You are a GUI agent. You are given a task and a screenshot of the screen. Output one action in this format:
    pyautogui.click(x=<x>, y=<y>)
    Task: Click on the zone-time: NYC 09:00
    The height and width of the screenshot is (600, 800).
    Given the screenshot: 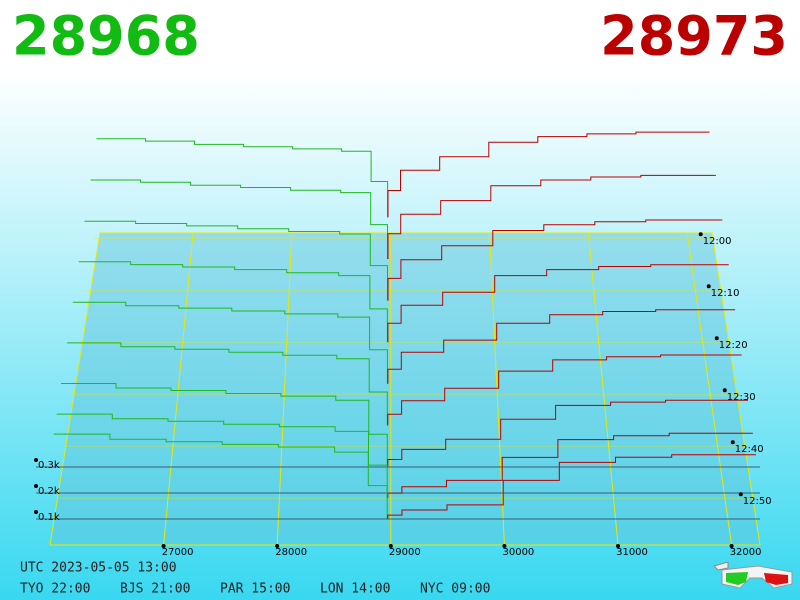 What is the action you would take?
    pyautogui.click(x=455, y=589)
    